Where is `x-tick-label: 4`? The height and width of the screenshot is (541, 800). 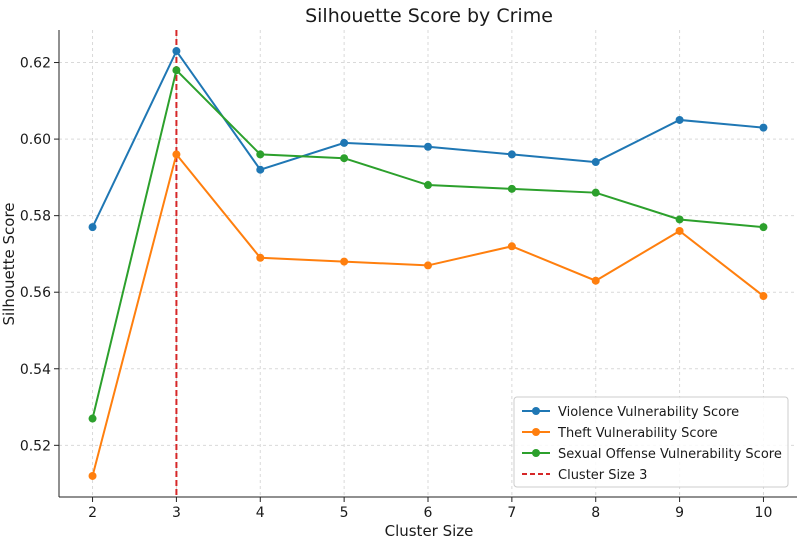 x-tick-label: 4 is located at coordinates (260, 513).